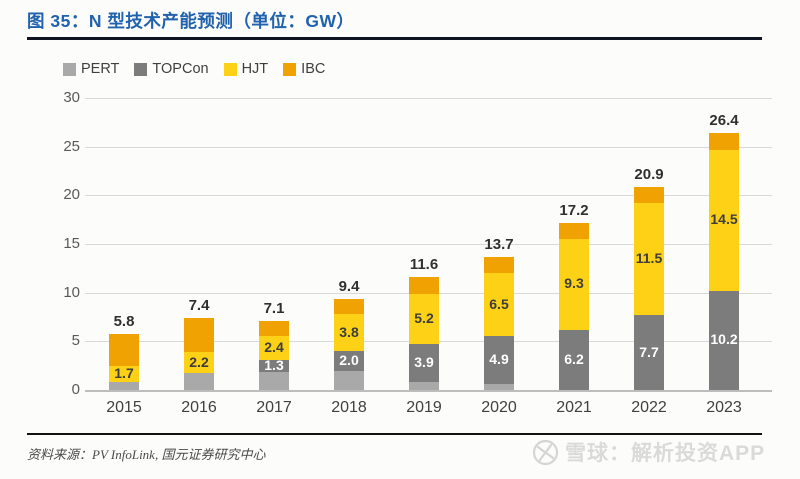  Describe the element at coordinates (71, 292) in the screenshot. I see `y-axis-tick-label: 10` at that location.